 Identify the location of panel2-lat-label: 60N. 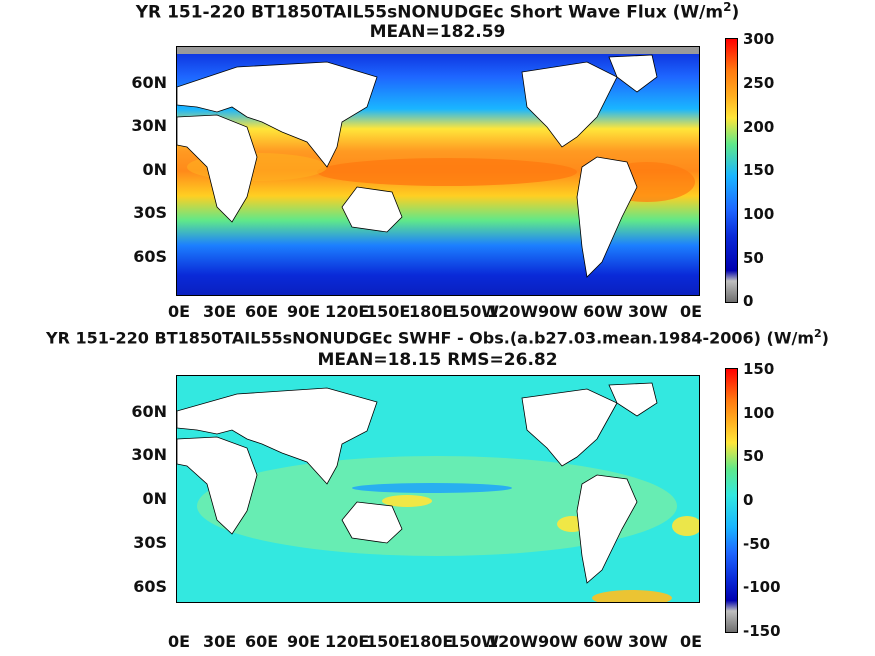
(149, 411).